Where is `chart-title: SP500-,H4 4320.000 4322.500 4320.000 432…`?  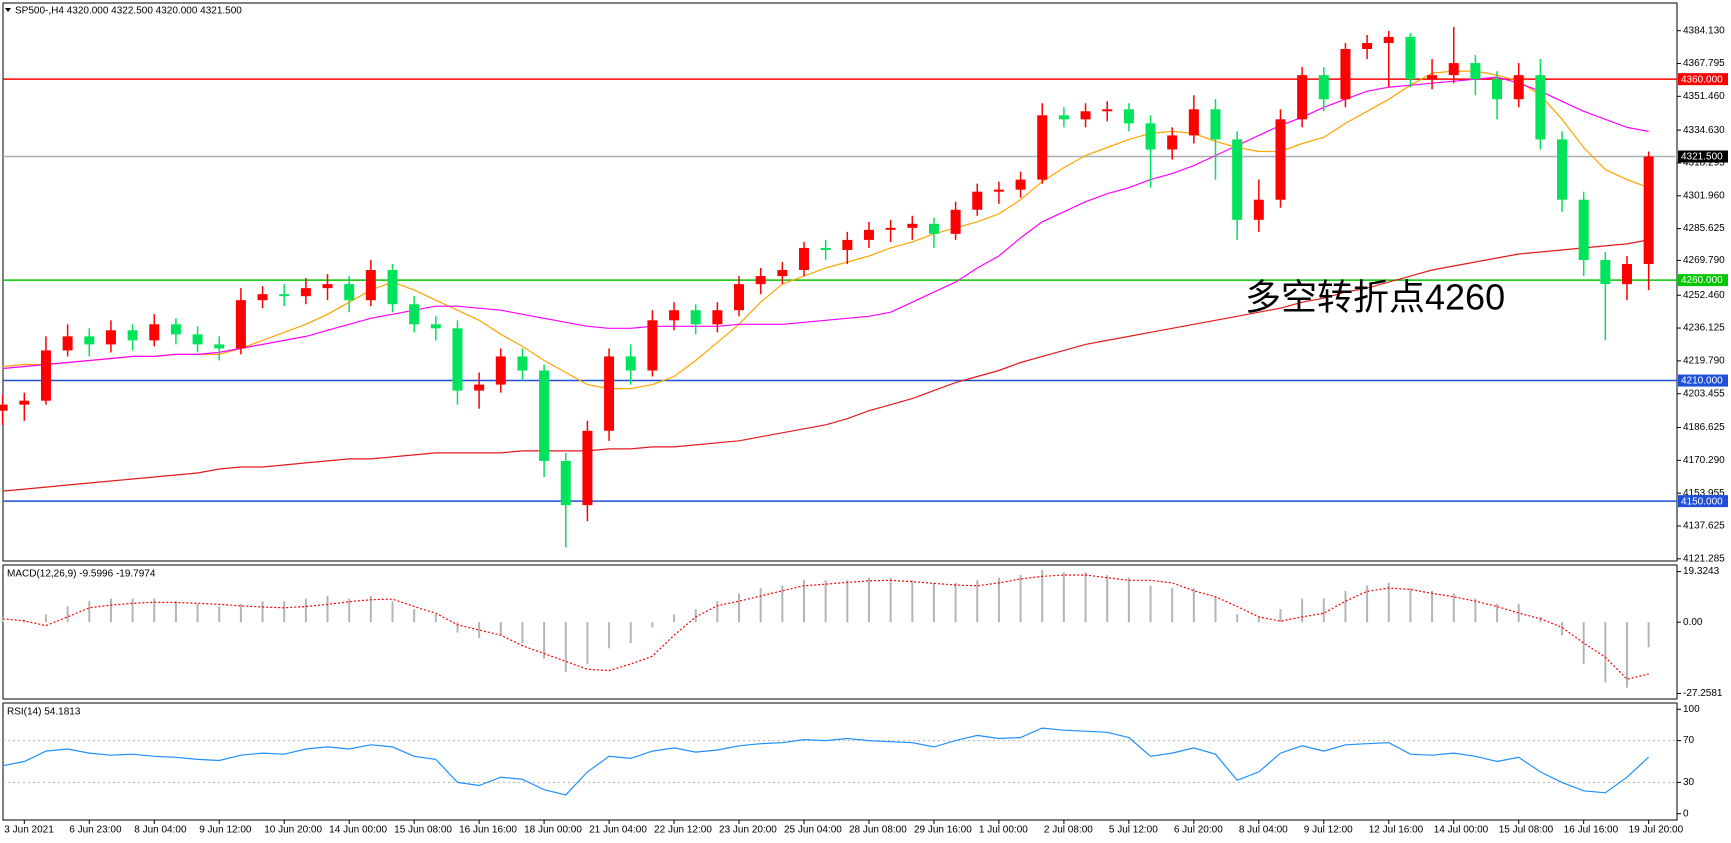
chart-title: SP500-,H4 4320.000 4322.500 4320.000 432… is located at coordinates (128, 11).